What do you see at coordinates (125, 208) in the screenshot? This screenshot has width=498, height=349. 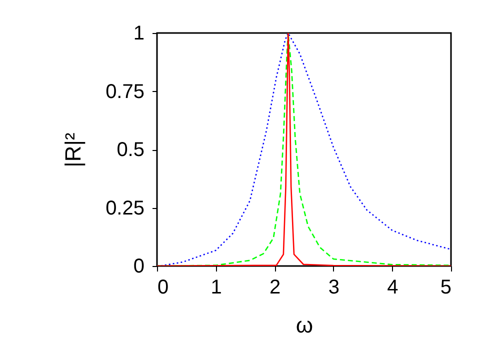 I see `y-tick-label: 0.25` at bounding box center [125, 208].